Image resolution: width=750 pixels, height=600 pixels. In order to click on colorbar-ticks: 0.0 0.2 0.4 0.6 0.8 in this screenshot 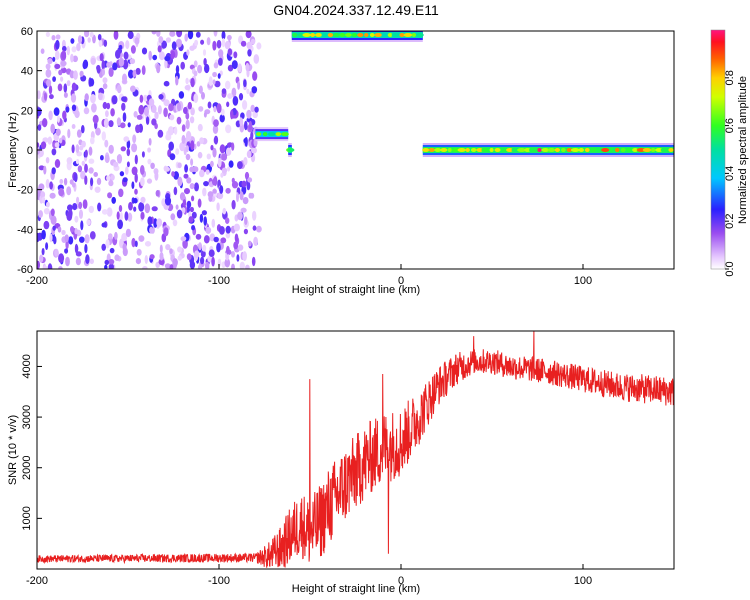, I will do `click(730, 173)`.